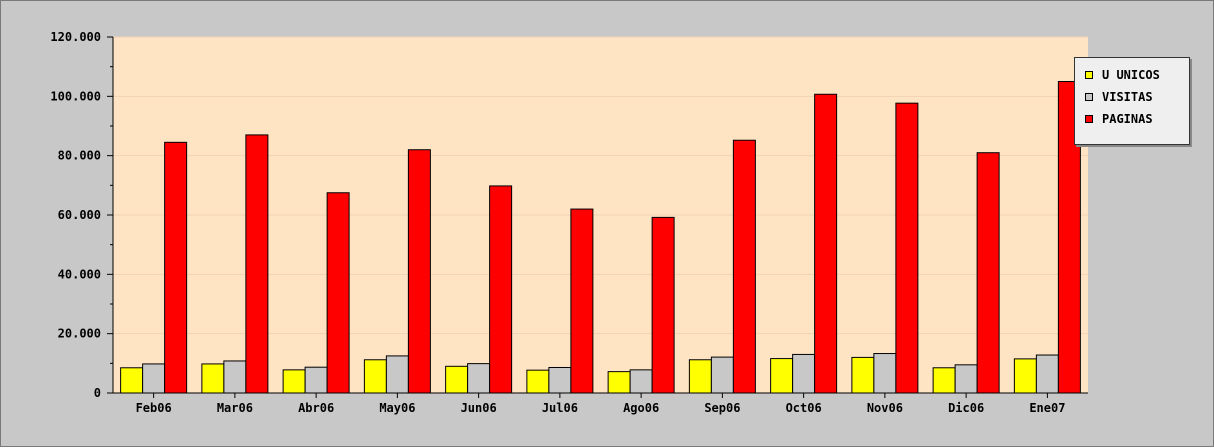  I want to click on x-tick-label: Ene07, so click(1047, 408).